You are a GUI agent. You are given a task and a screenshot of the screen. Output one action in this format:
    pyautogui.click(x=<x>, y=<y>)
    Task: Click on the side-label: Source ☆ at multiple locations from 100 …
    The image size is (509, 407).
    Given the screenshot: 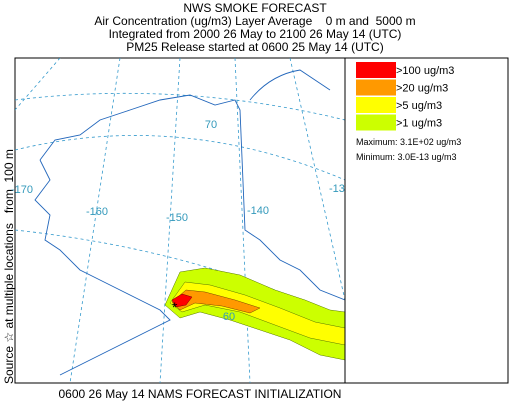 What is the action you would take?
    pyautogui.click(x=9, y=266)
    